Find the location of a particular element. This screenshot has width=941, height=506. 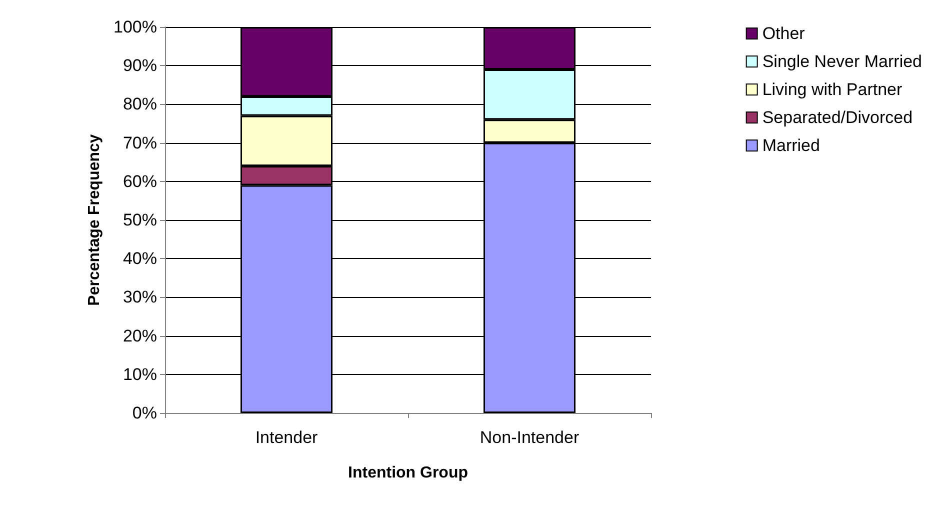

y-tick-label: 40% is located at coordinates (139, 258).